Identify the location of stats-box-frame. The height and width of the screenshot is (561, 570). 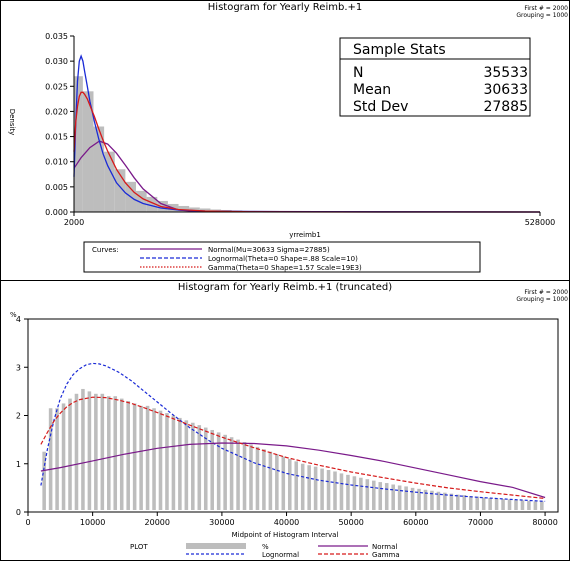
(435, 77).